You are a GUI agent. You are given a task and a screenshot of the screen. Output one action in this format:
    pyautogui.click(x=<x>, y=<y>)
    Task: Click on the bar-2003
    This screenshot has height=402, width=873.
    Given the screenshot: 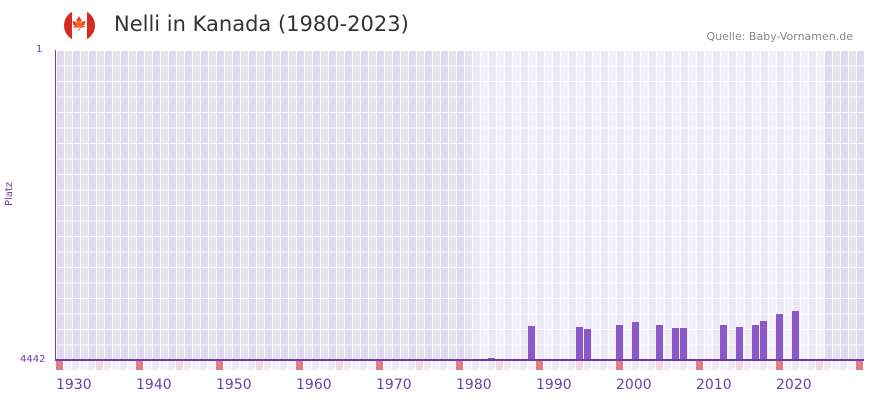 What is the action you would take?
    pyautogui.click(x=659, y=342)
    